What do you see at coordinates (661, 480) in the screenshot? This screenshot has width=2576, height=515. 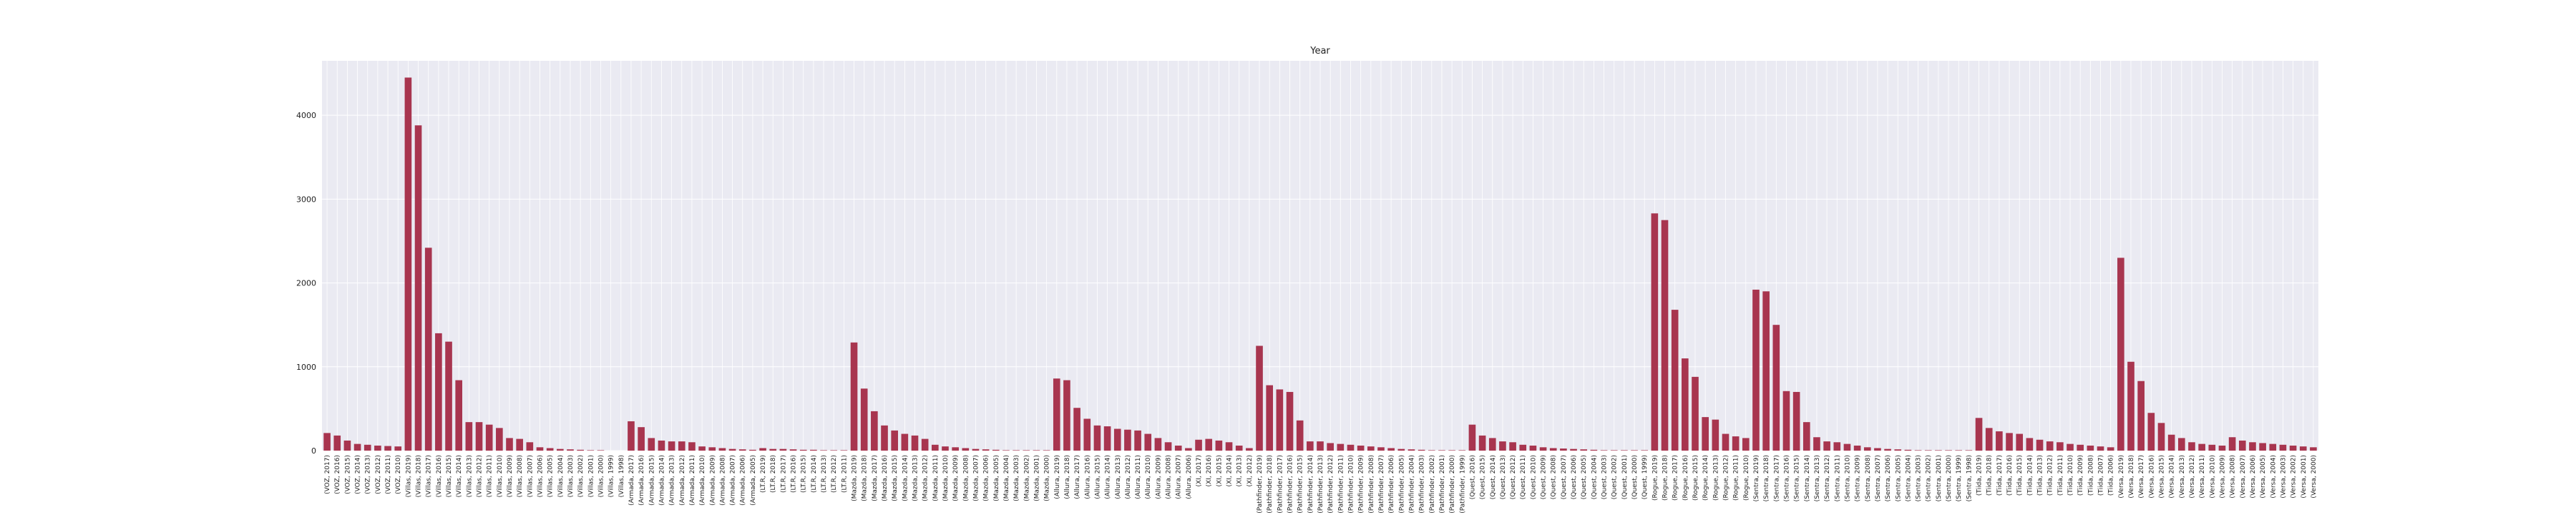 I see `x-tick-label: (Armada, 2014)` at bounding box center [661, 480].